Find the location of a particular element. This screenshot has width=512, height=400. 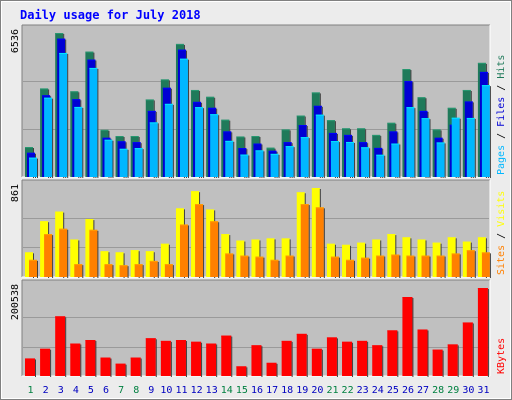

x-tick-label: 13 is located at coordinates (212, 390).